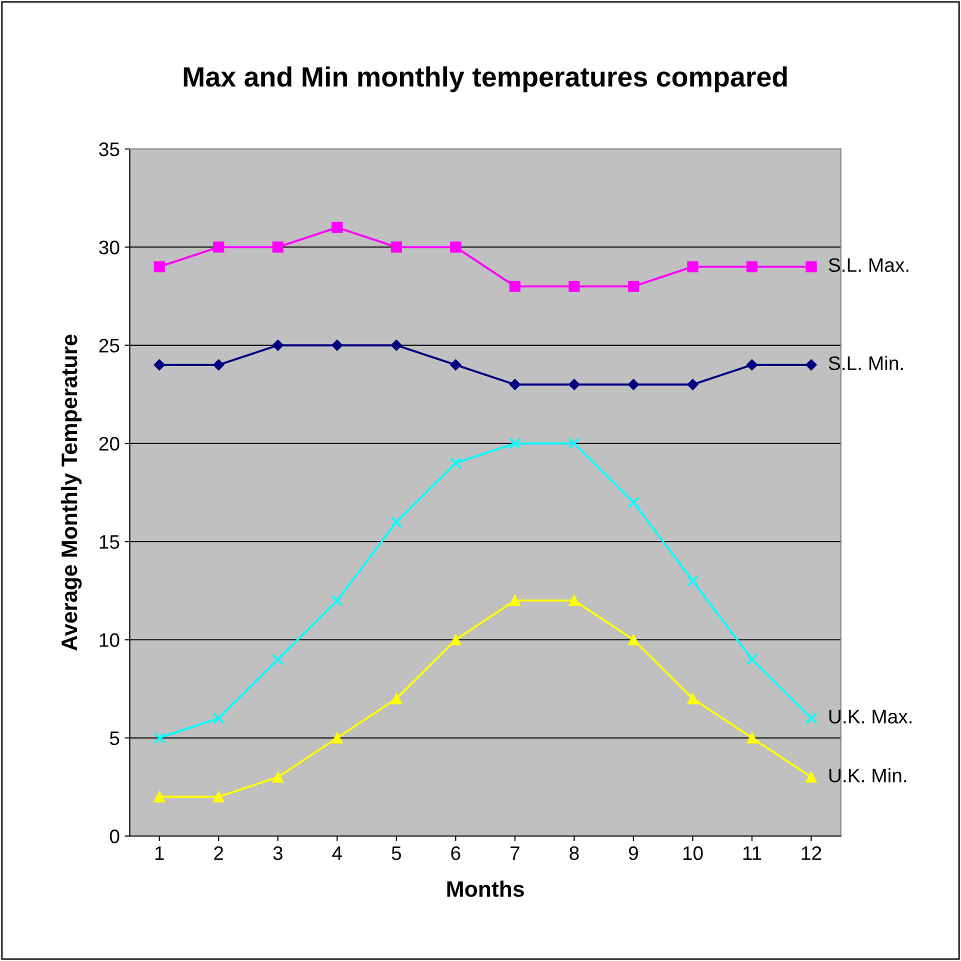 The width and height of the screenshot is (961, 961). I want to click on x-tick-label: 9, so click(633, 853).